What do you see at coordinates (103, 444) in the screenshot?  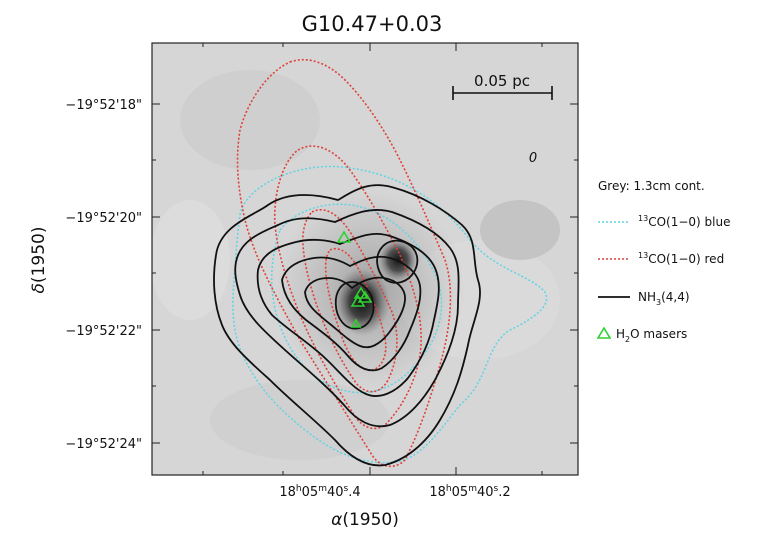 I see `y-tick-label: −19°52'24"` at bounding box center [103, 444].